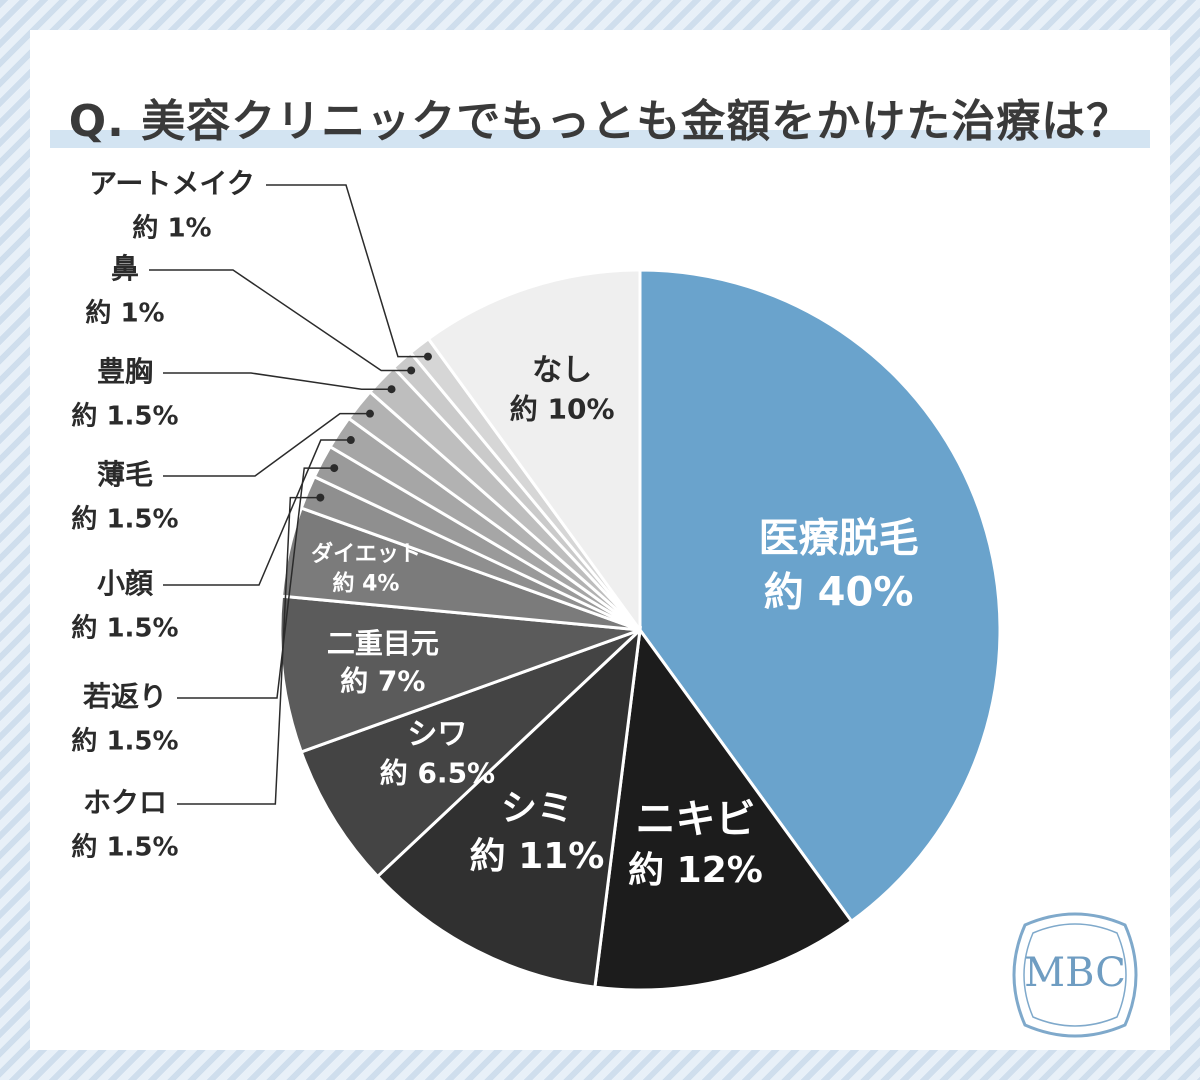 This screenshot has height=1080, width=1200. Describe the element at coordinates (382, 681) in the screenshot. I see `slice-pct-4: 約 7%` at that location.